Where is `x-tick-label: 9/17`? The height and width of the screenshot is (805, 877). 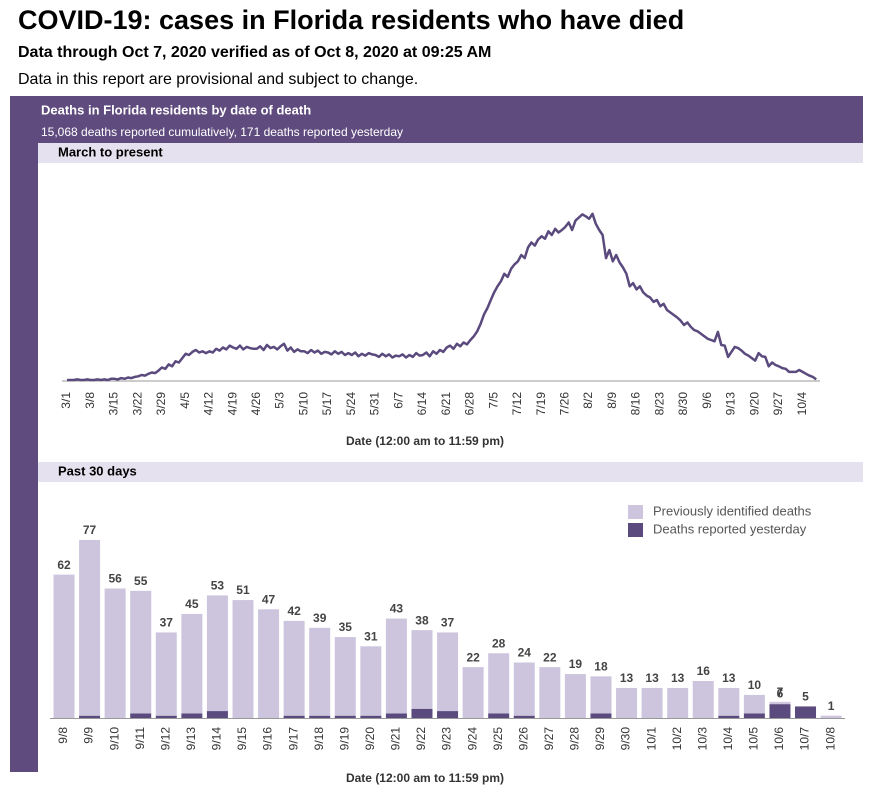
x-tick-label: 9/17 is located at coordinates (293, 739).